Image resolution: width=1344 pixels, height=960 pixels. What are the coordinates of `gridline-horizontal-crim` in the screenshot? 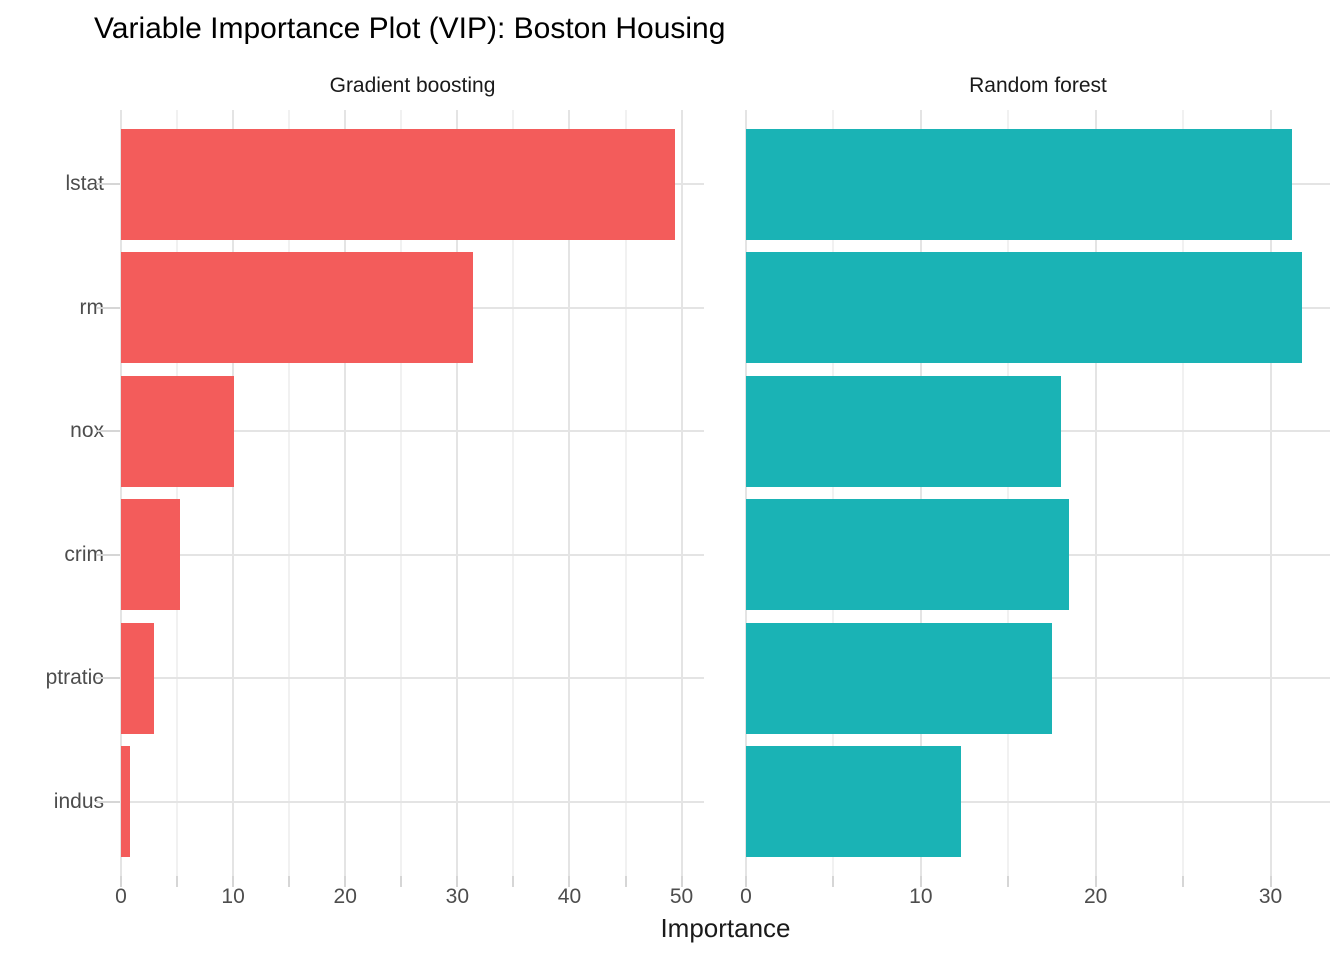 It's located at (412, 554).